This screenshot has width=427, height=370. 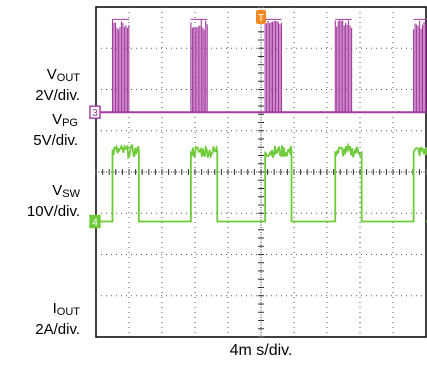 I want to click on x-axis-label: 4m s/div., so click(x=261, y=350).